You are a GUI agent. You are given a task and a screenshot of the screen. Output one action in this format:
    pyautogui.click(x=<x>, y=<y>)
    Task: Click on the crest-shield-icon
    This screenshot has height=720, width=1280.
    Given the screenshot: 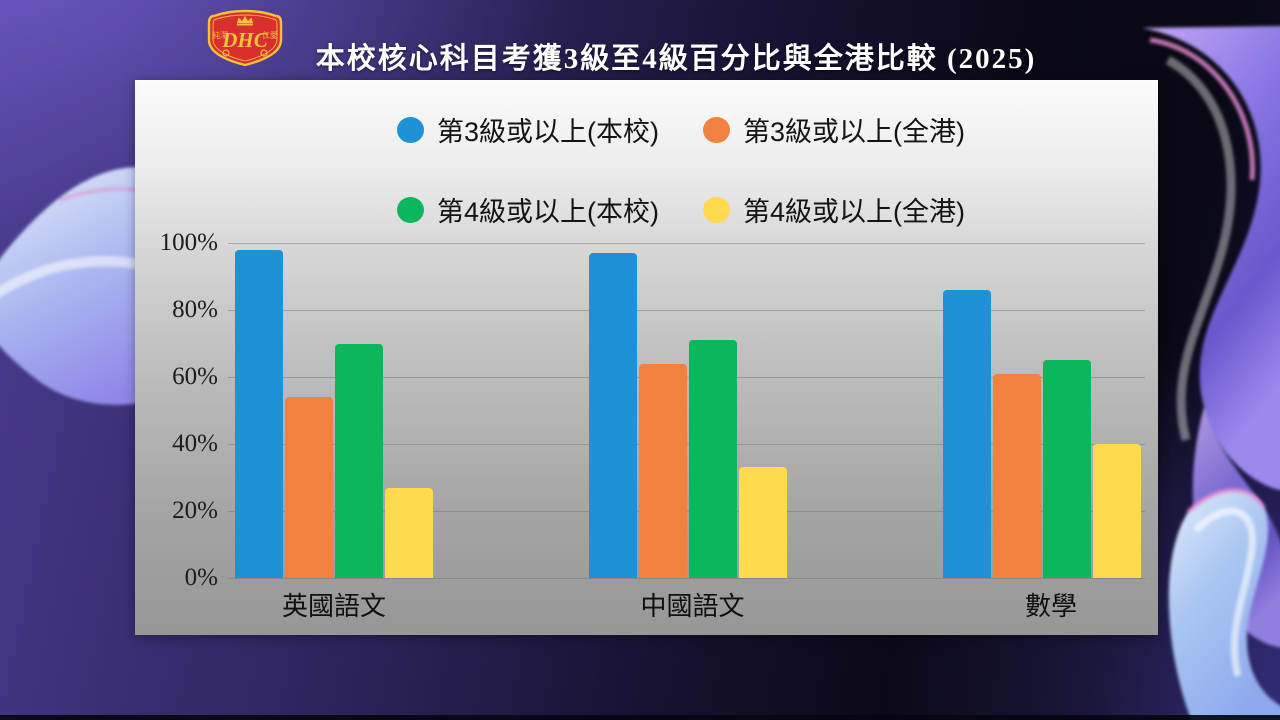 What is the action you would take?
    pyautogui.click(x=245, y=38)
    